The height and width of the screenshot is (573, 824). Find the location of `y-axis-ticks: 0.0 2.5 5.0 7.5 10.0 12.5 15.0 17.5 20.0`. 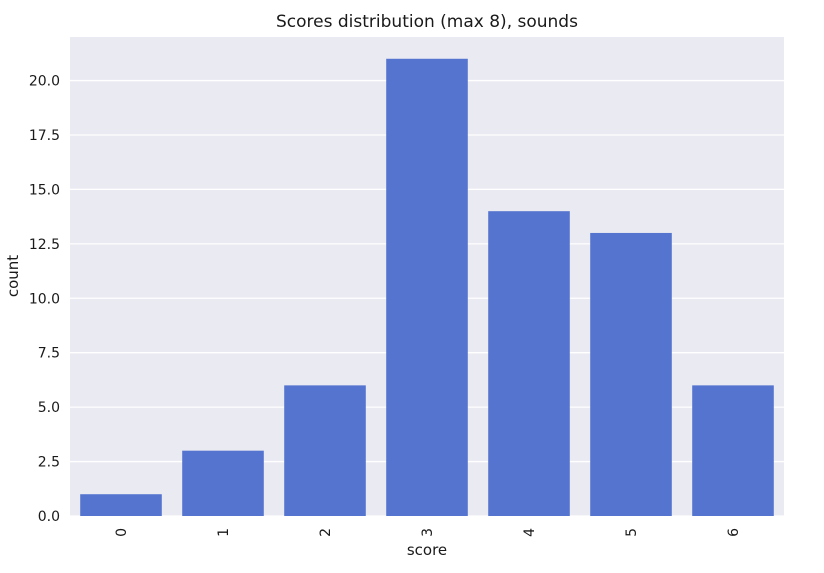

y-axis-ticks: 0.0 2.5 5.0 7.5 10.0 12.5 15.0 17.5 20.0 is located at coordinates (44, 299).